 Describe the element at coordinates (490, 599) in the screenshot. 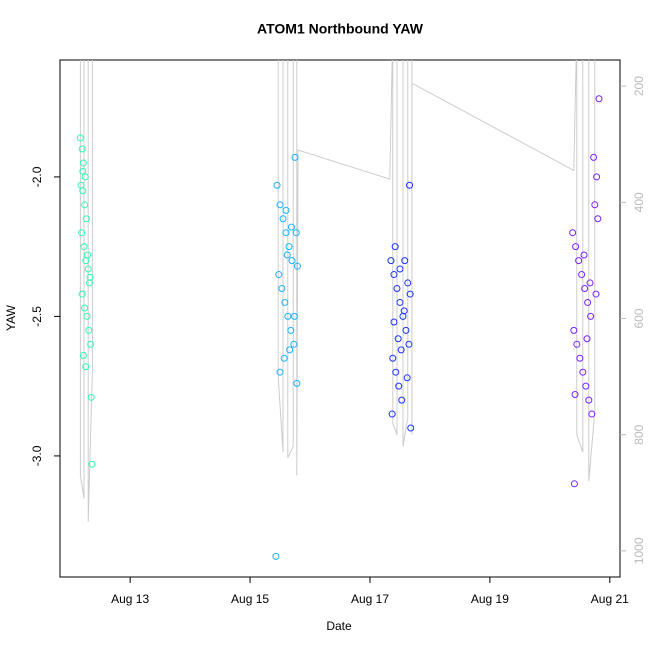

I see `x-tick-label: Aug 19` at that location.